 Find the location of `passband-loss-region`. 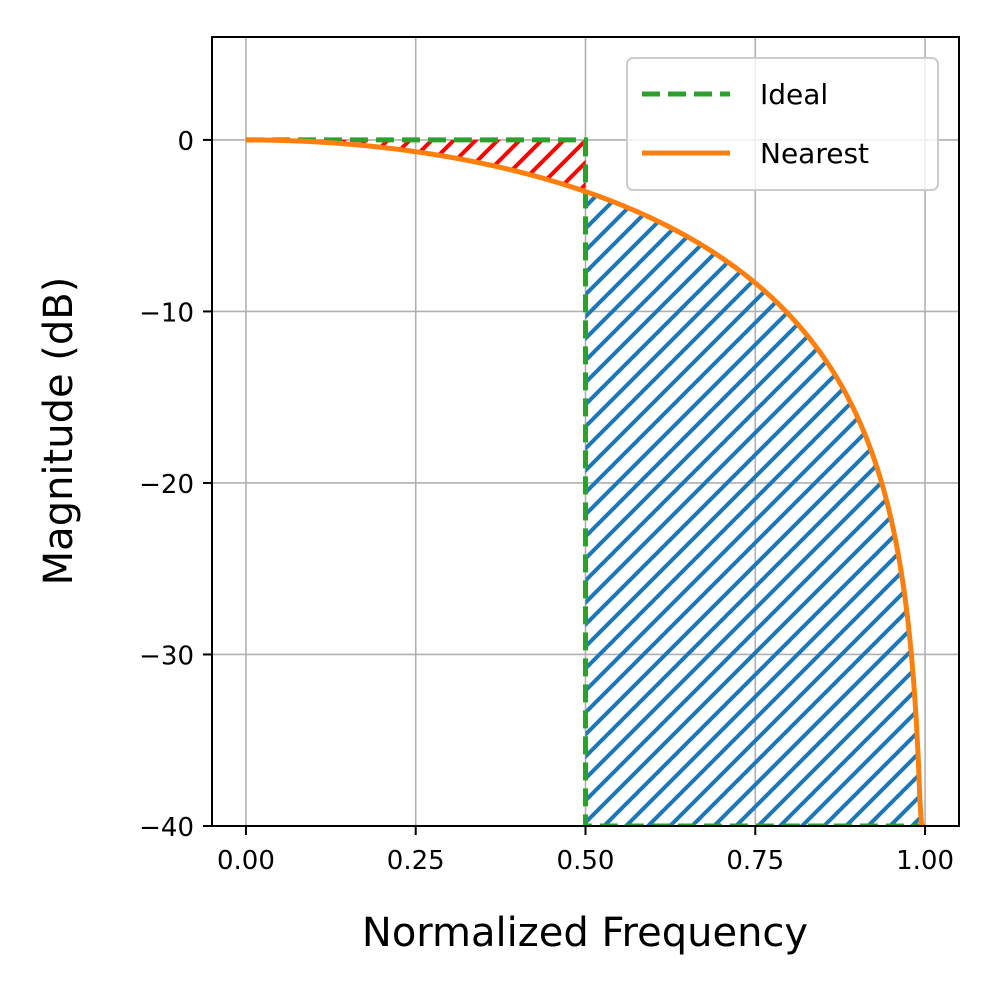

passband-loss-region is located at coordinates (415, 165).